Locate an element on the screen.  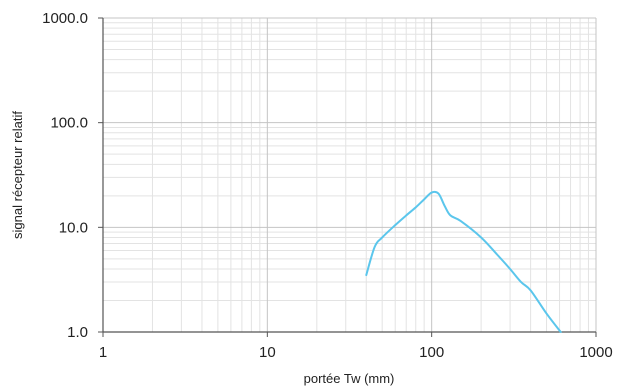
x-tick-label: 100 is located at coordinates (431, 352).